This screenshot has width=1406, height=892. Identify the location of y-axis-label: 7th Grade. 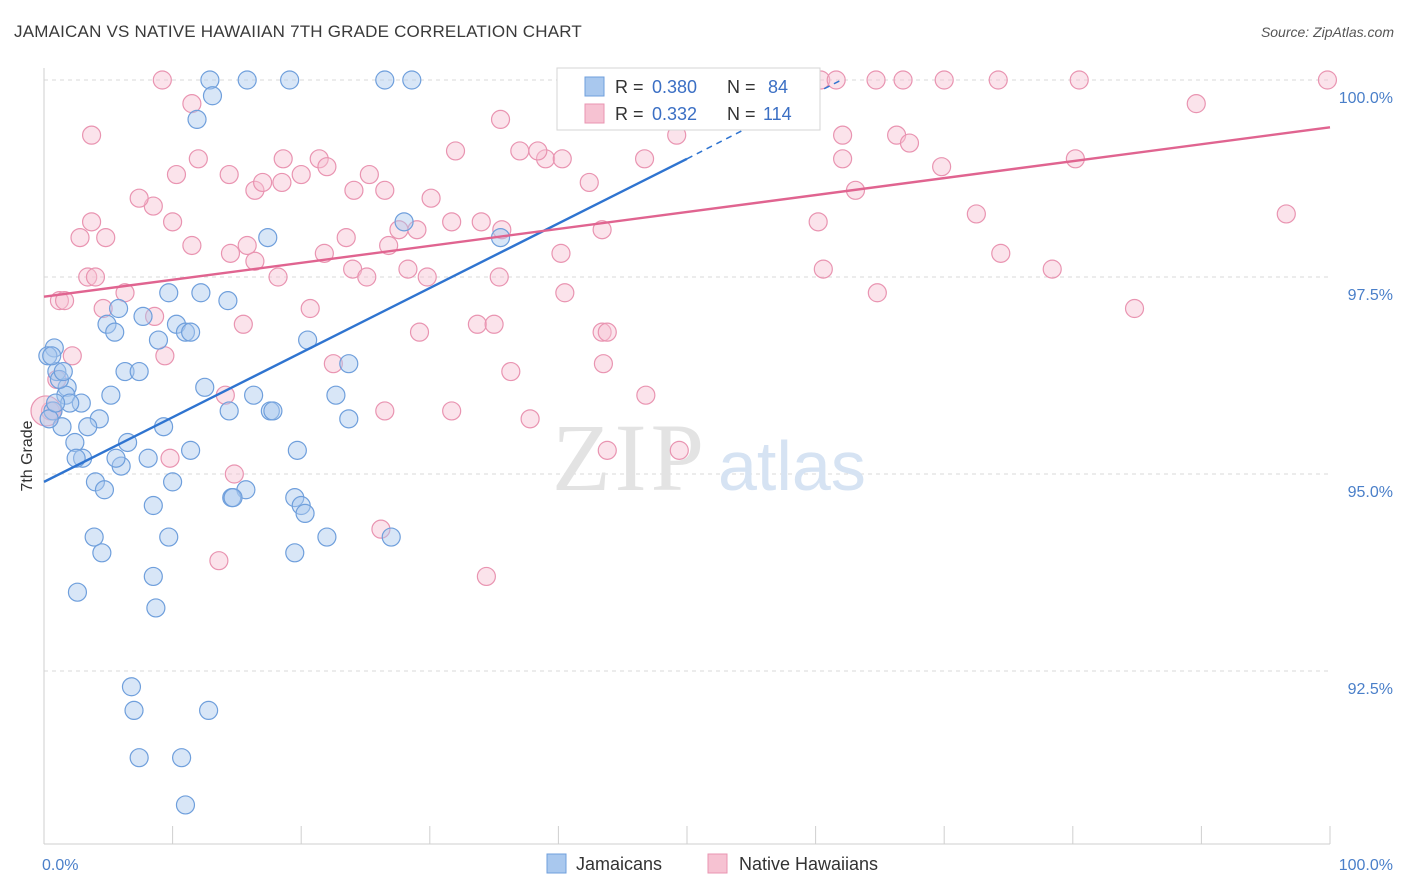
(27, 455).